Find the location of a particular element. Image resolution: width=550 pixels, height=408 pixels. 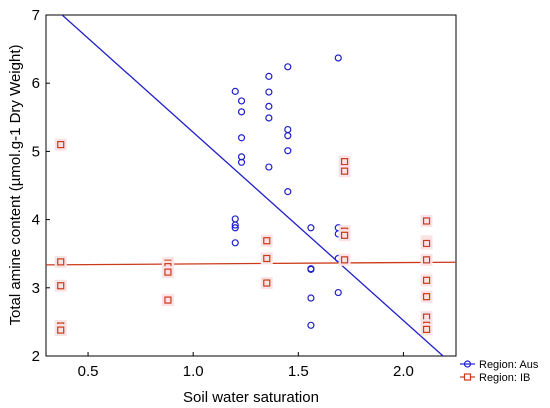

legend-square-icon is located at coordinates (467, 377).